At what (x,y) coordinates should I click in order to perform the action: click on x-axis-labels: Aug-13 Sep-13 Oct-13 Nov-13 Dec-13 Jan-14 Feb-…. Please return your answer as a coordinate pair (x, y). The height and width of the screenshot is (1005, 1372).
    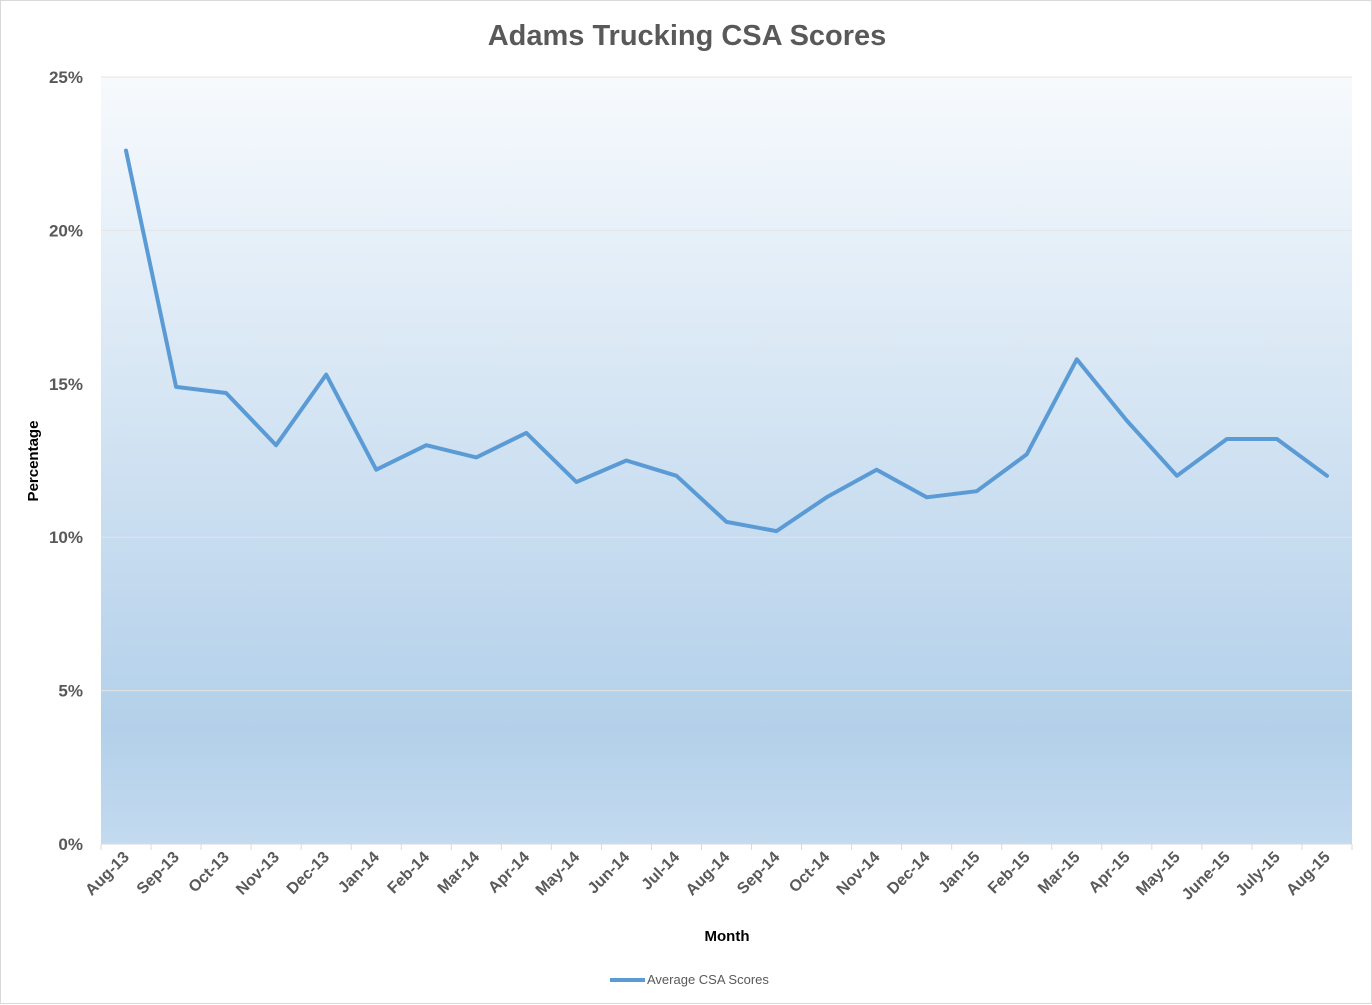
    Looking at the image, I should click on (707, 876).